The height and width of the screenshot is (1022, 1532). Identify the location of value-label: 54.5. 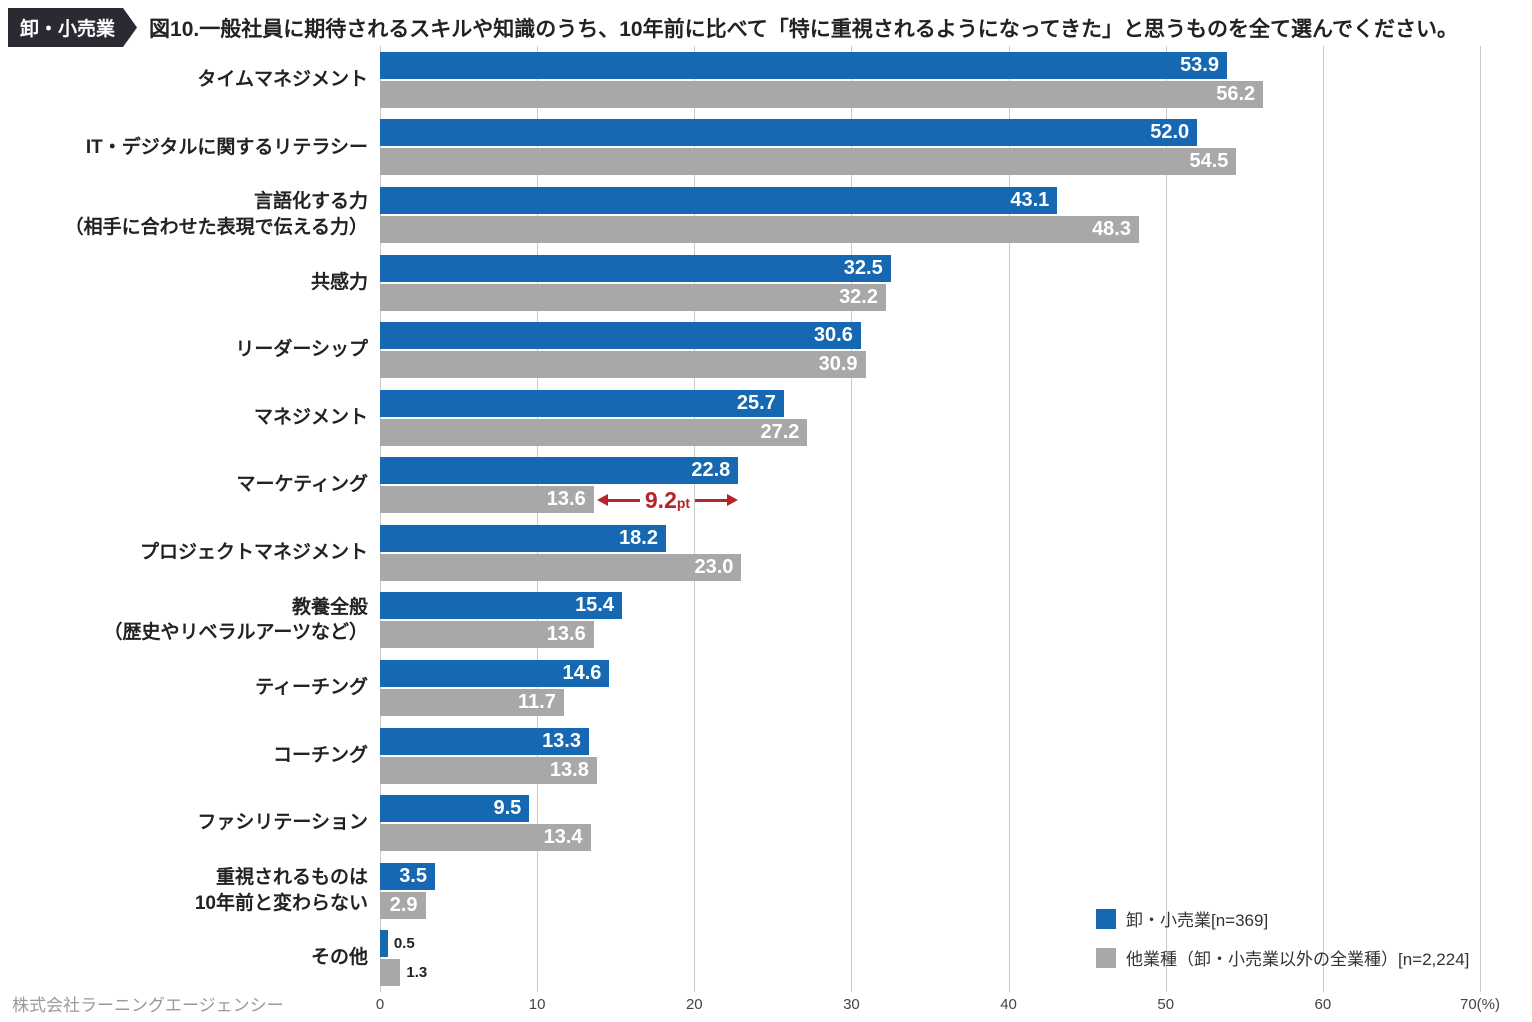
(1209, 161).